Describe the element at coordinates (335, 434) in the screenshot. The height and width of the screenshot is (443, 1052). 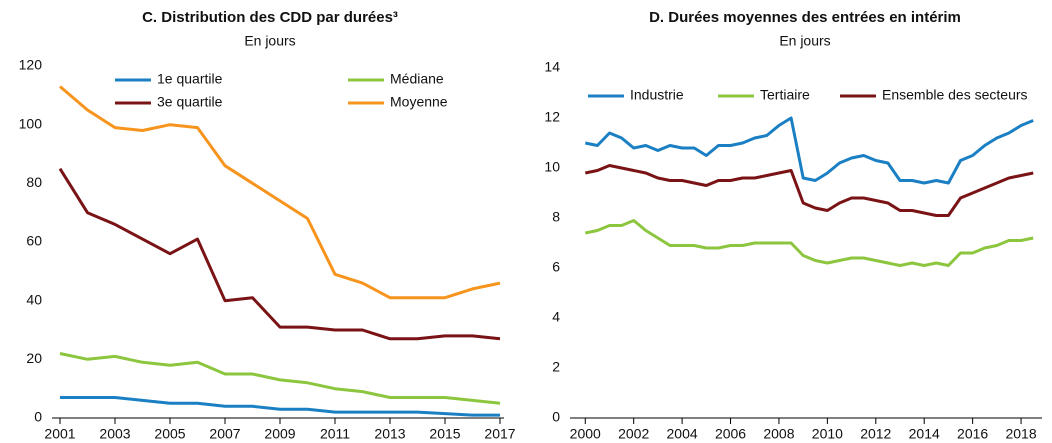
I see `x-tick-label: 2011` at that location.